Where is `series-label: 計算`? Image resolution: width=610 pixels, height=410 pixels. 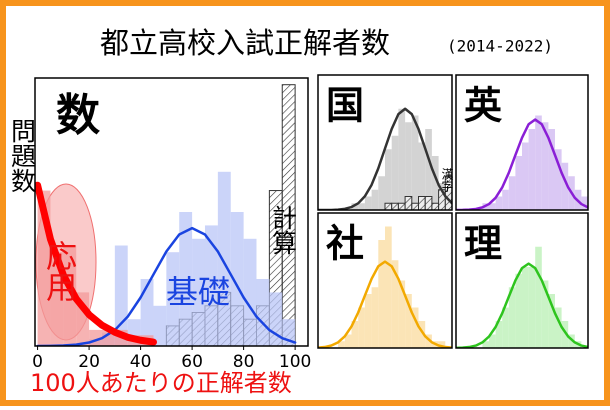 series-label: 計算 is located at coordinates (283, 230).